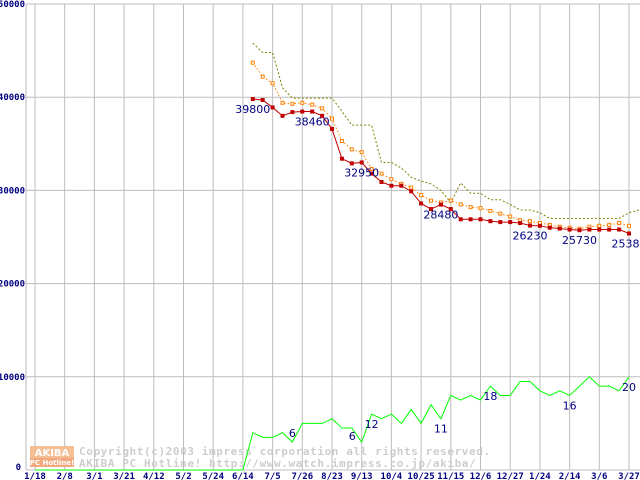 The width and height of the screenshot is (640, 480). What do you see at coordinates (312, 122) in the screenshot?
I see `price-label: 38460` at bounding box center [312, 122].